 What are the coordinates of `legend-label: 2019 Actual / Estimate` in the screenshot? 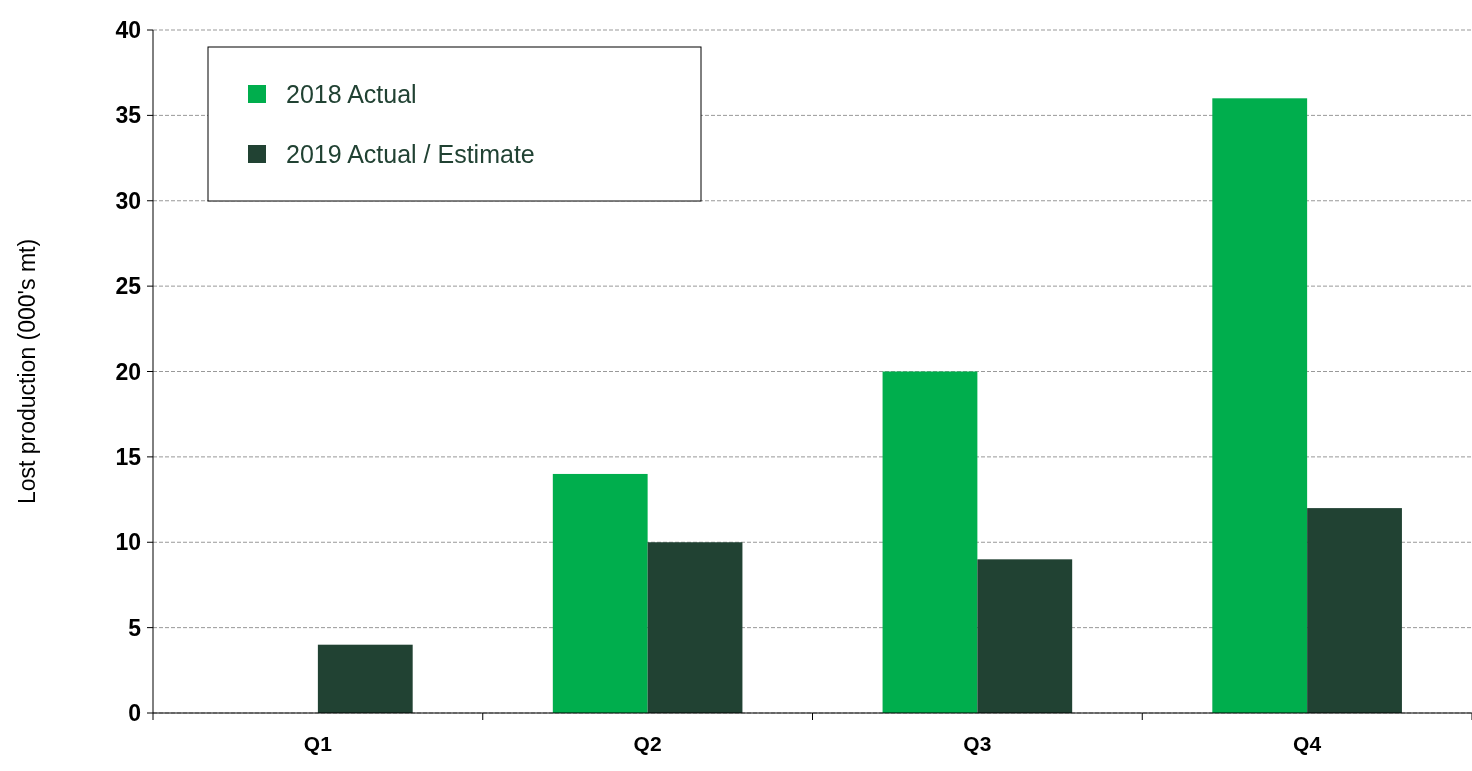 It's located at (410, 153).